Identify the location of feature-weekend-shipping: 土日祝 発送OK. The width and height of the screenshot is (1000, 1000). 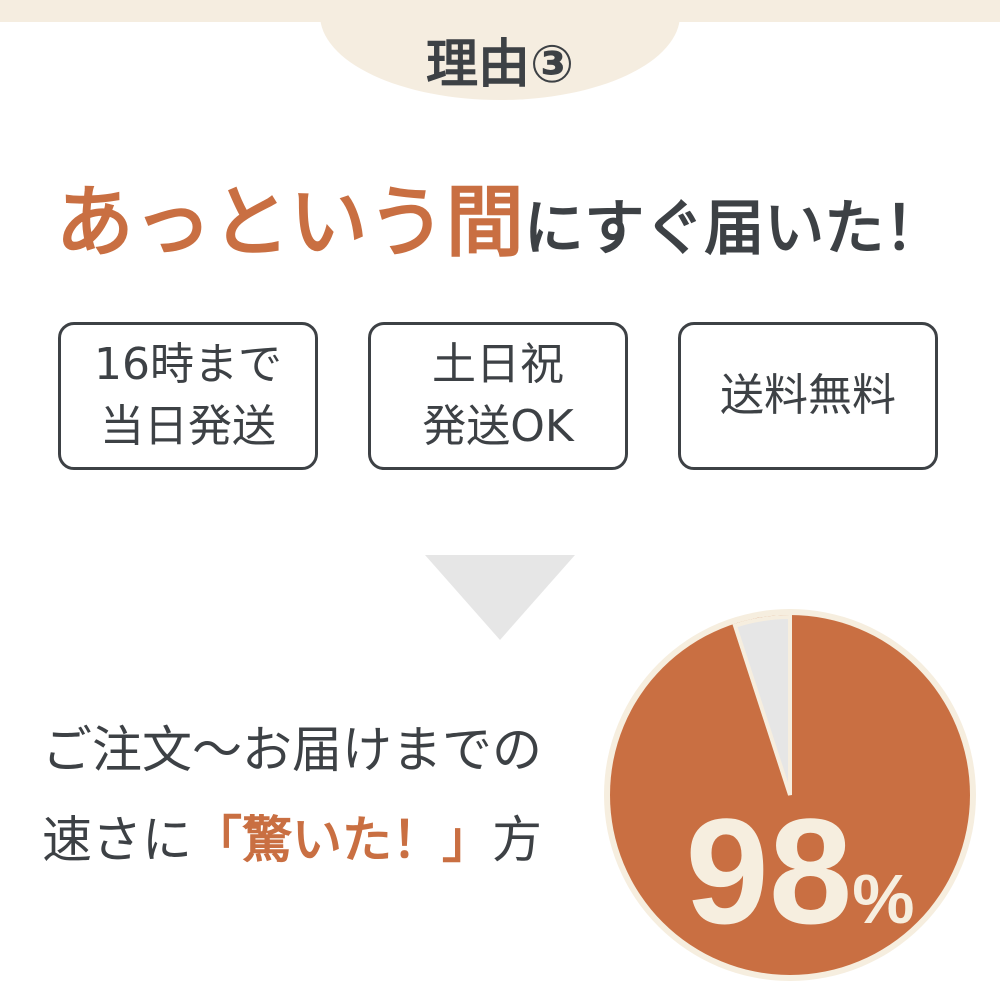
(498, 396).